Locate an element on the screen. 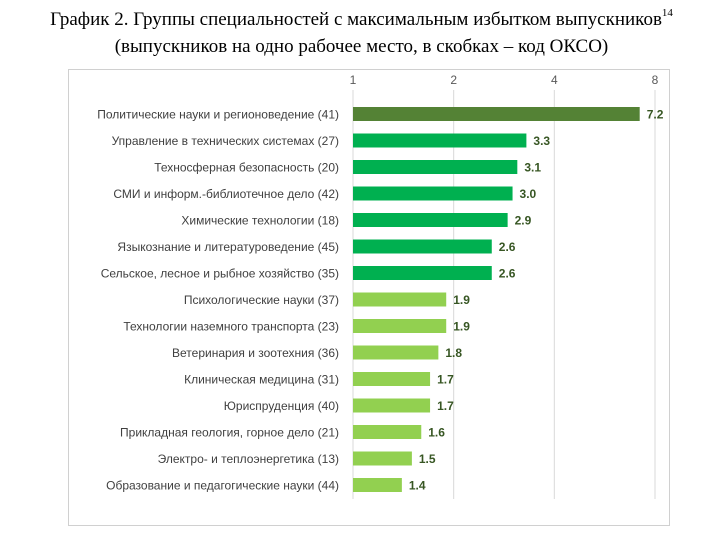 The height and width of the screenshot is (535, 723). data-label: 1.5 is located at coordinates (427, 459).